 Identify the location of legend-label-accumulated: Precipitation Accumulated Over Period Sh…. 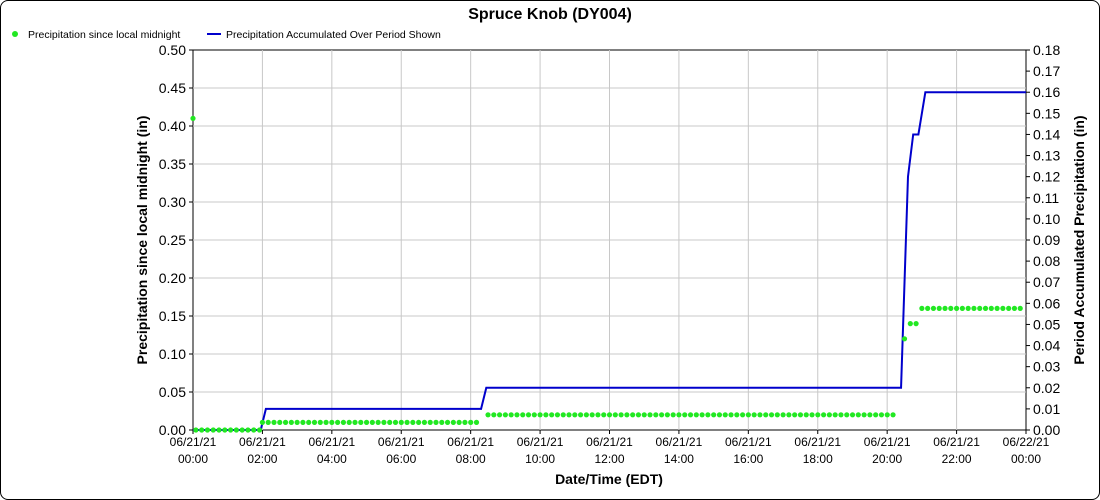
(333, 35).